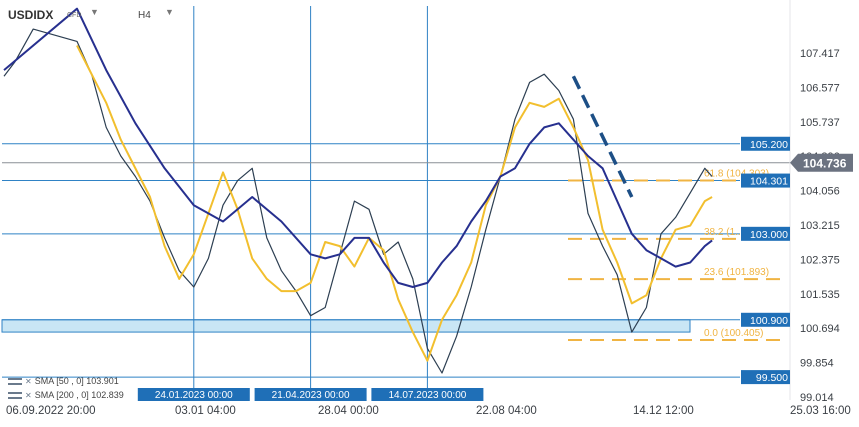  Describe the element at coordinates (817, 398) in the screenshot. I see `y-axis-tick-label: 99.014` at that location.